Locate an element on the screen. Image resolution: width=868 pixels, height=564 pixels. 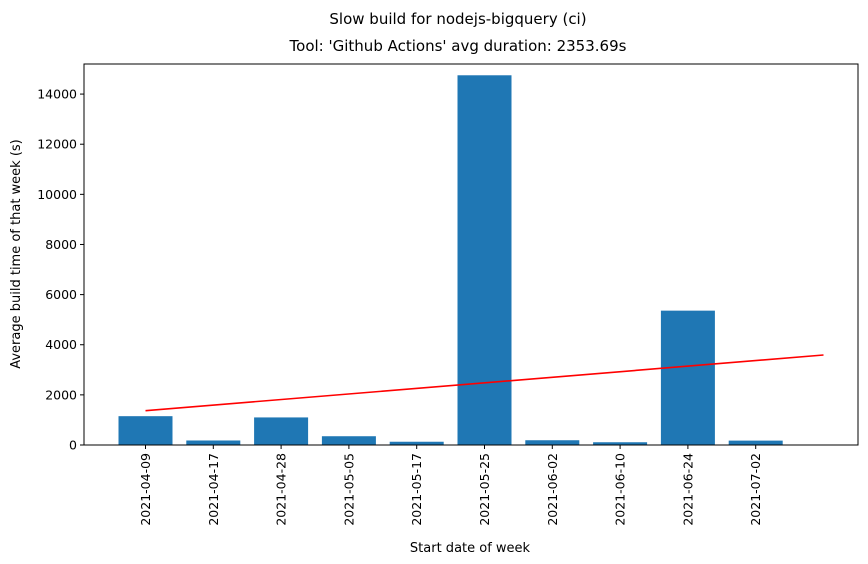
y-tick-label-8000: 8000 is located at coordinates (61, 244).